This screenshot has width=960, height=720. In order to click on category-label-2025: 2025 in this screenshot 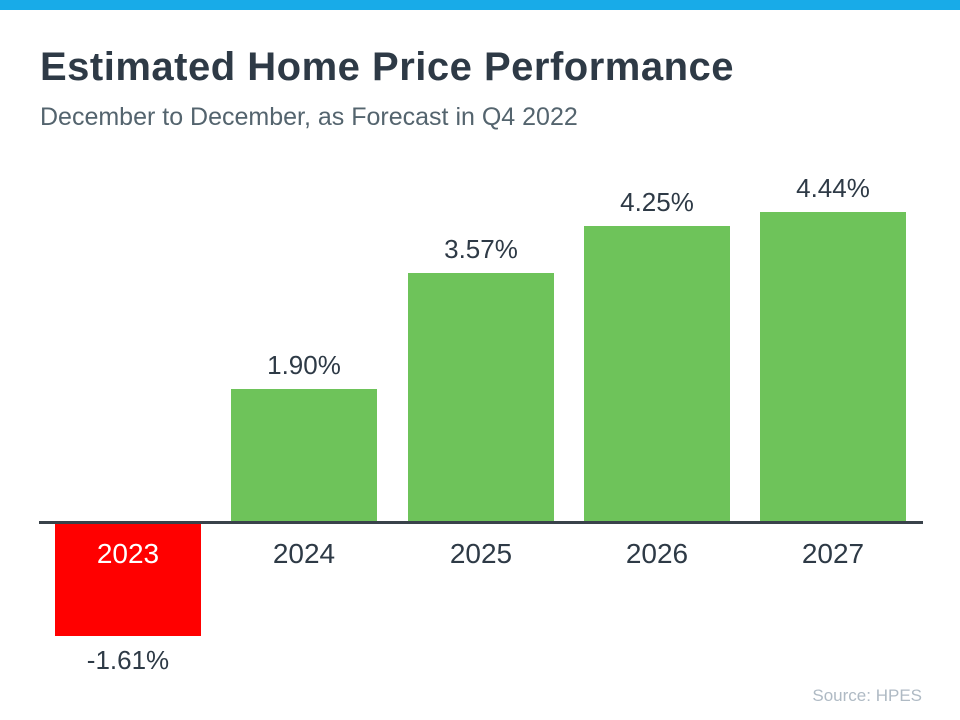, I will do `click(481, 553)`.